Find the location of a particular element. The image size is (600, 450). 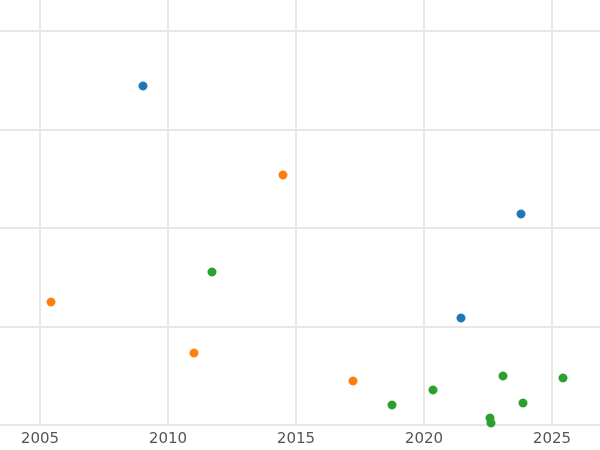

x-axis-tick-label: 2010 is located at coordinates (168, 438).